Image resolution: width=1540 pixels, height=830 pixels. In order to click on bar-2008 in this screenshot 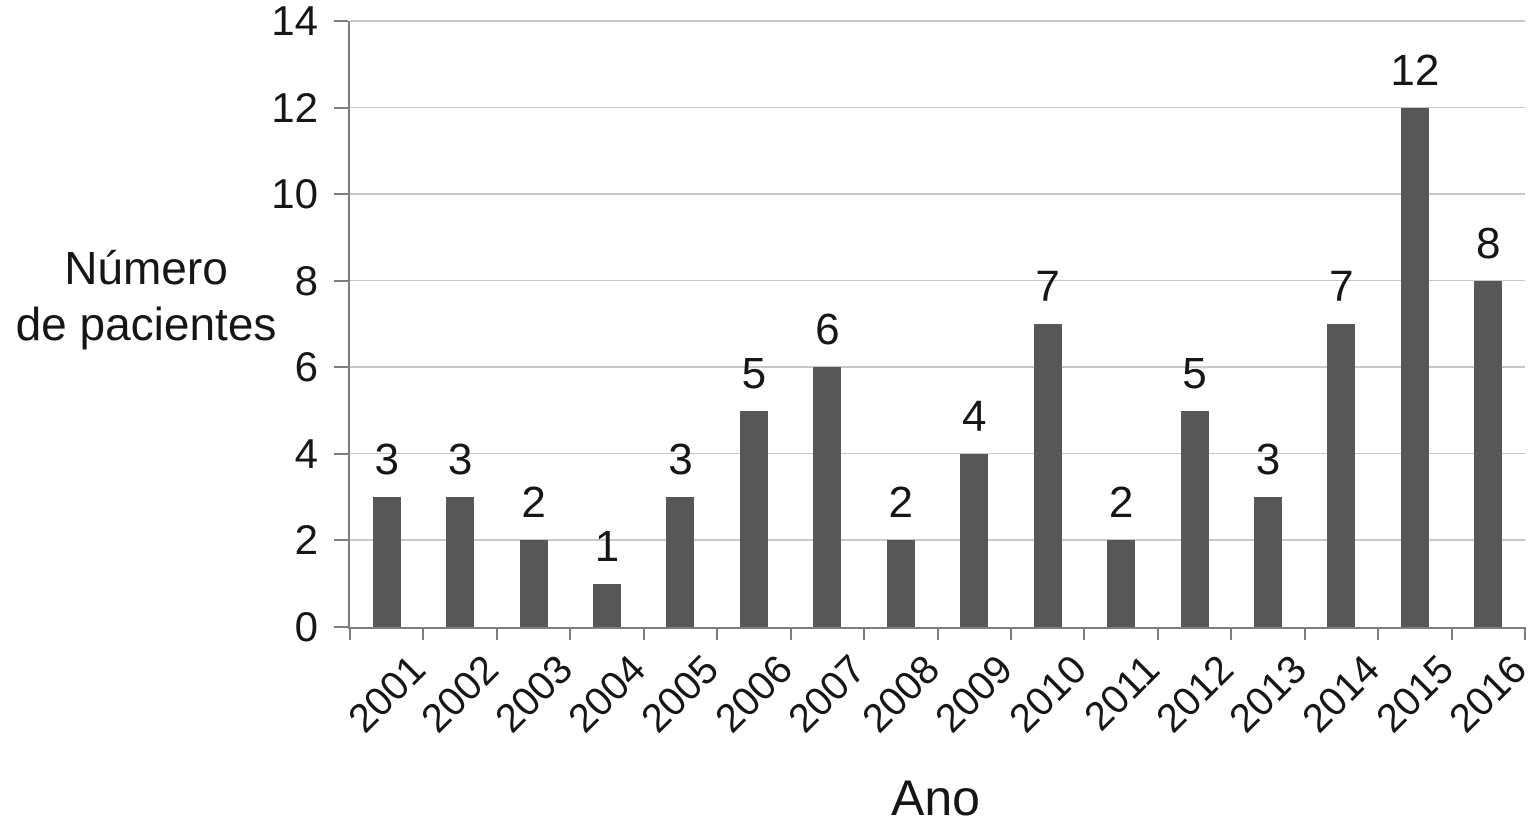, I will do `click(900, 583)`.